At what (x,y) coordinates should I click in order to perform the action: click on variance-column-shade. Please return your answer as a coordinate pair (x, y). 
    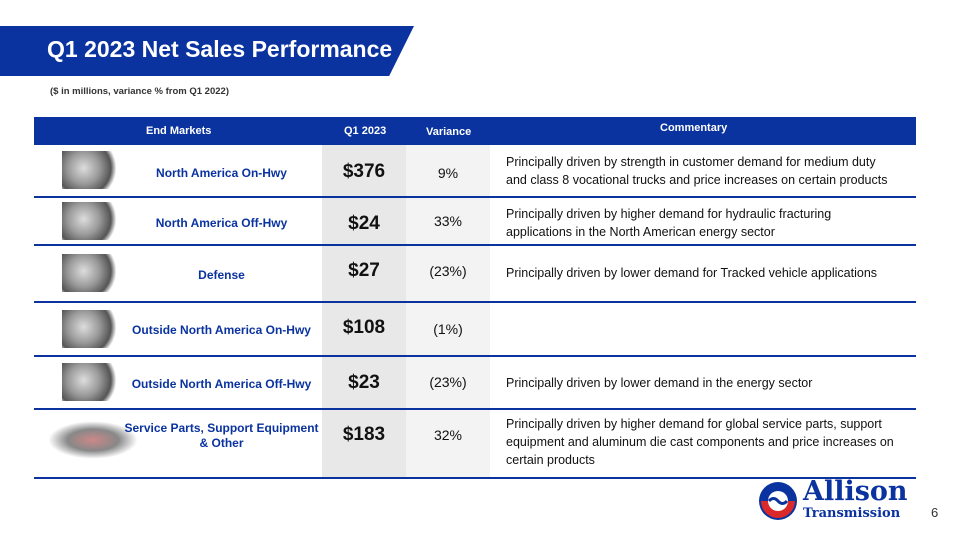
    Looking at the image, I should click on (448, 311).